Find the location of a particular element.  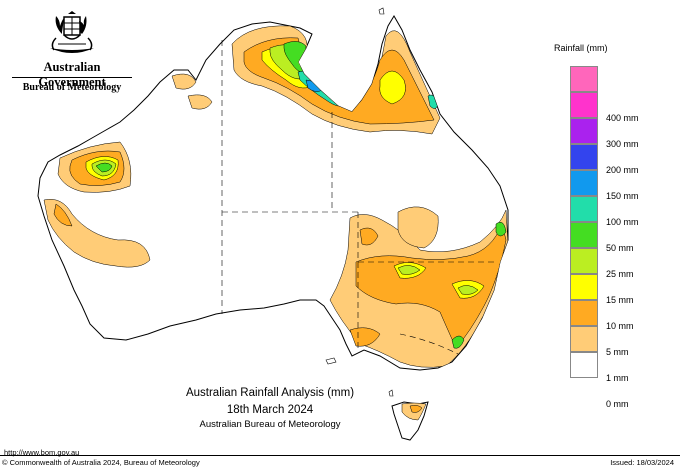

legend-label: 50 mm is located at coordinates (620, 248).